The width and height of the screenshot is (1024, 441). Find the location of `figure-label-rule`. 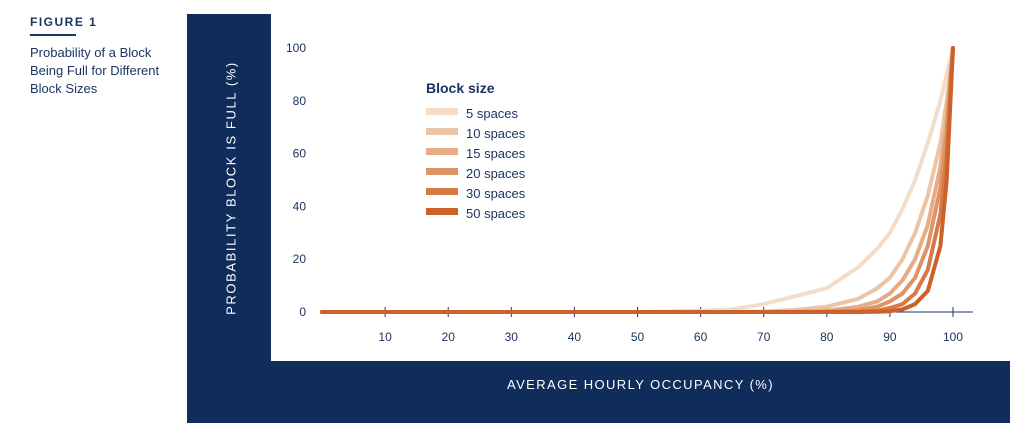

figure-label-rule is located at coordinates (53, 35).